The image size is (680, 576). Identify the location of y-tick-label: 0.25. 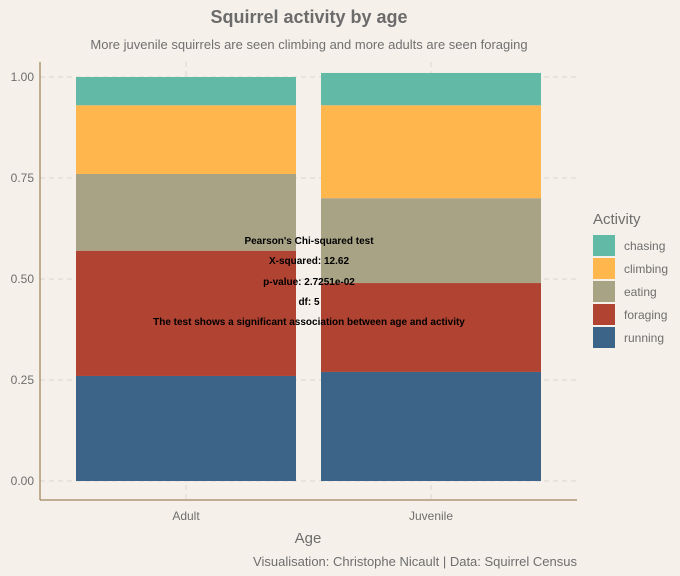
(23, 380).